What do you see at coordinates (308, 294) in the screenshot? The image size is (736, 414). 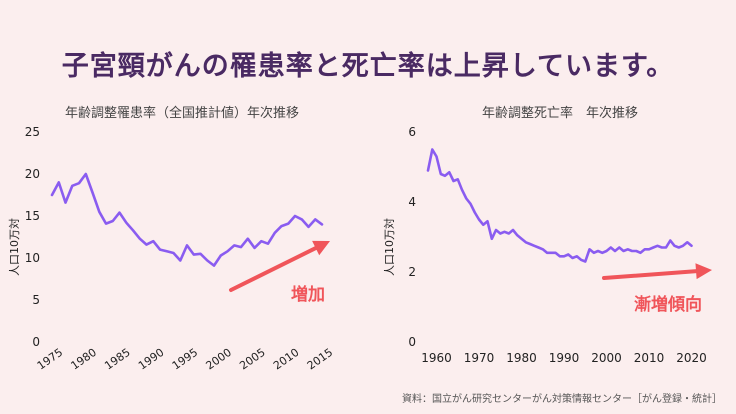 I see `trend-annotation: 増加` at bounding box center [308, 294].